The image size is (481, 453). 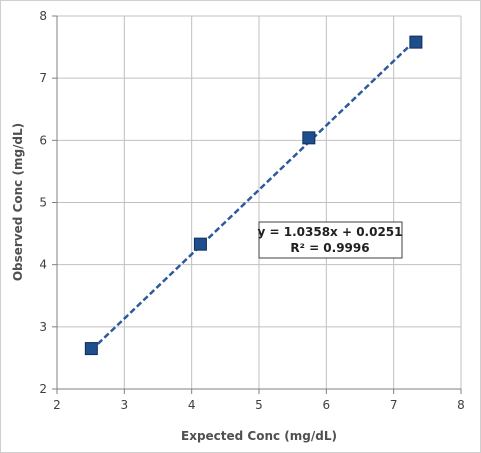 I want to click on x-tick-label: 5, so click(x=259, y=405).